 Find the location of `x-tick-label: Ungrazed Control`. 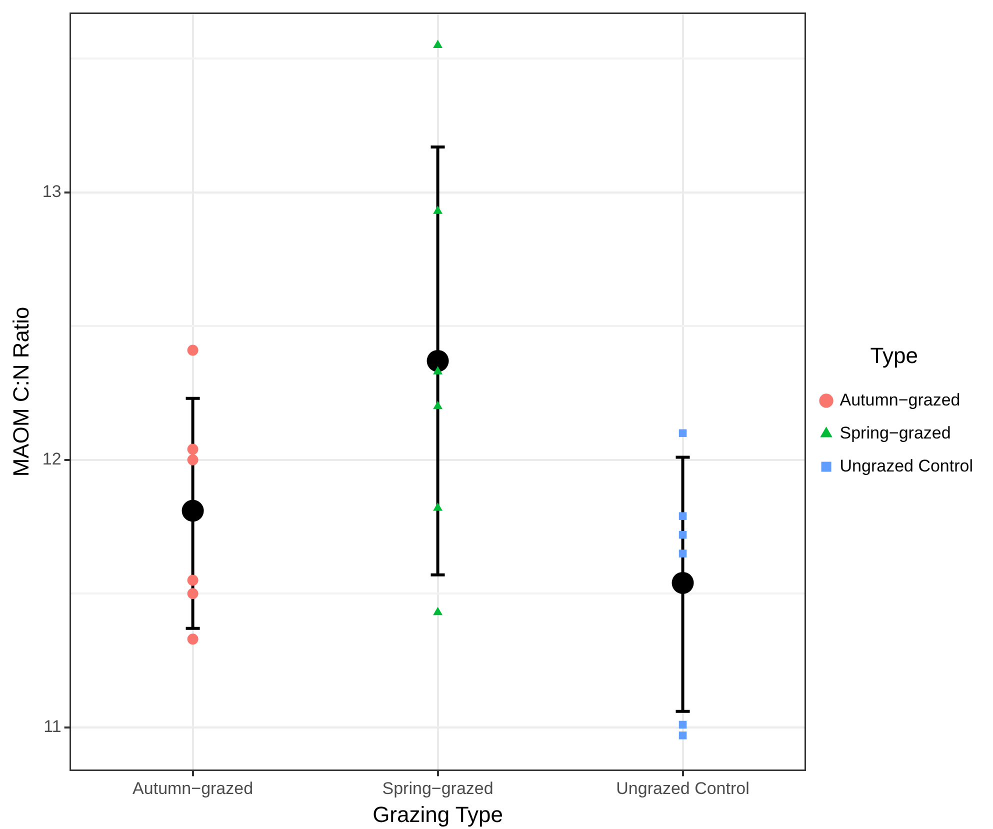

x-tick-label: Ungrazed Control is located at coordinates (683, 788).